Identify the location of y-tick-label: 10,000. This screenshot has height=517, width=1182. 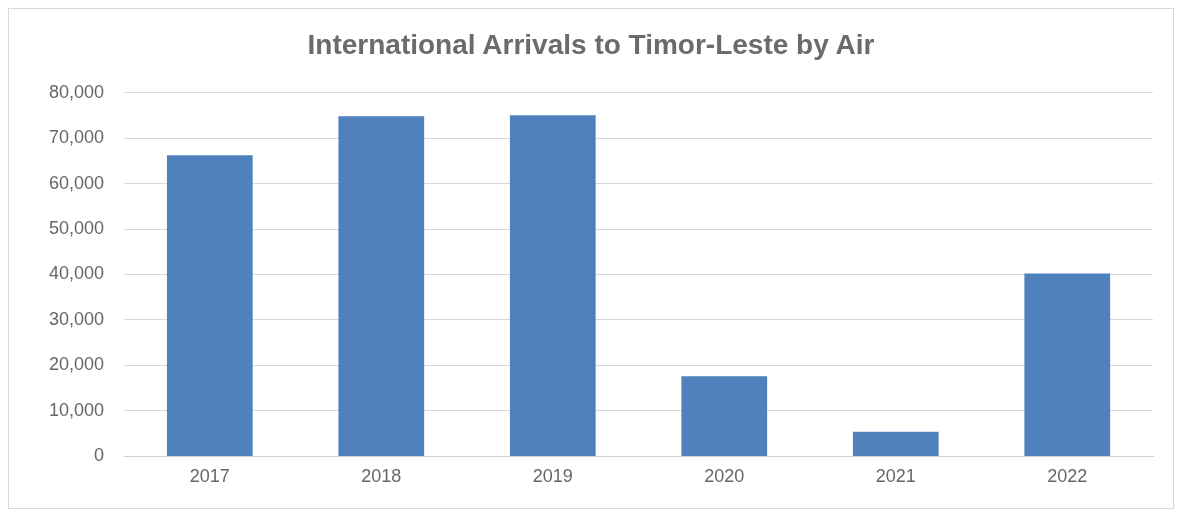
(76, 409).